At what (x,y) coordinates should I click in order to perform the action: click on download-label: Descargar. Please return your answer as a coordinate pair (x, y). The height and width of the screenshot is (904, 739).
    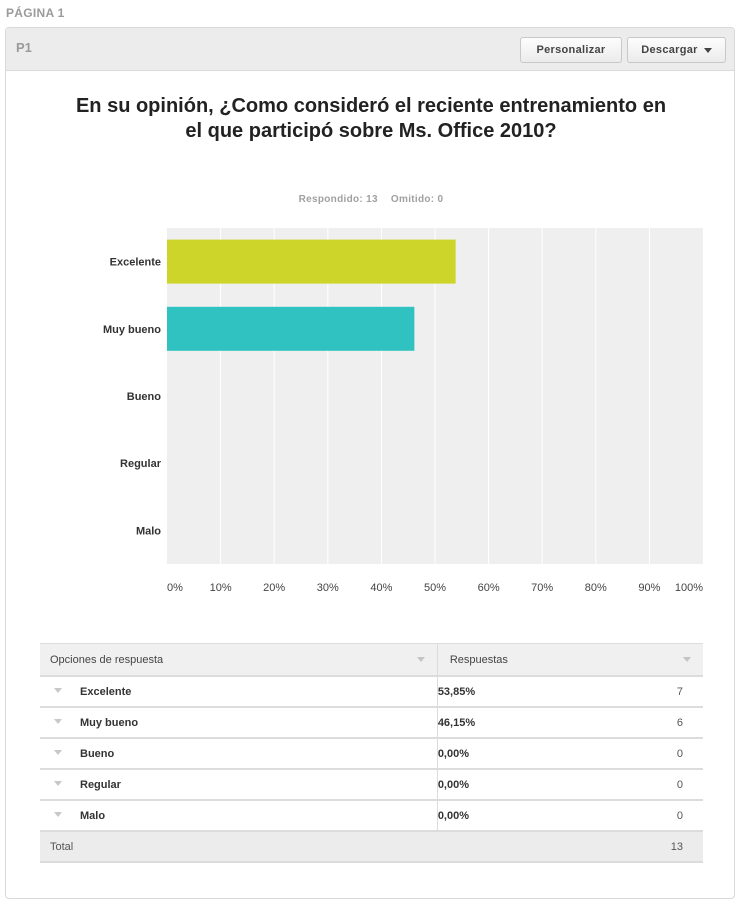
    Looking at the image, I should click on (669, 50).